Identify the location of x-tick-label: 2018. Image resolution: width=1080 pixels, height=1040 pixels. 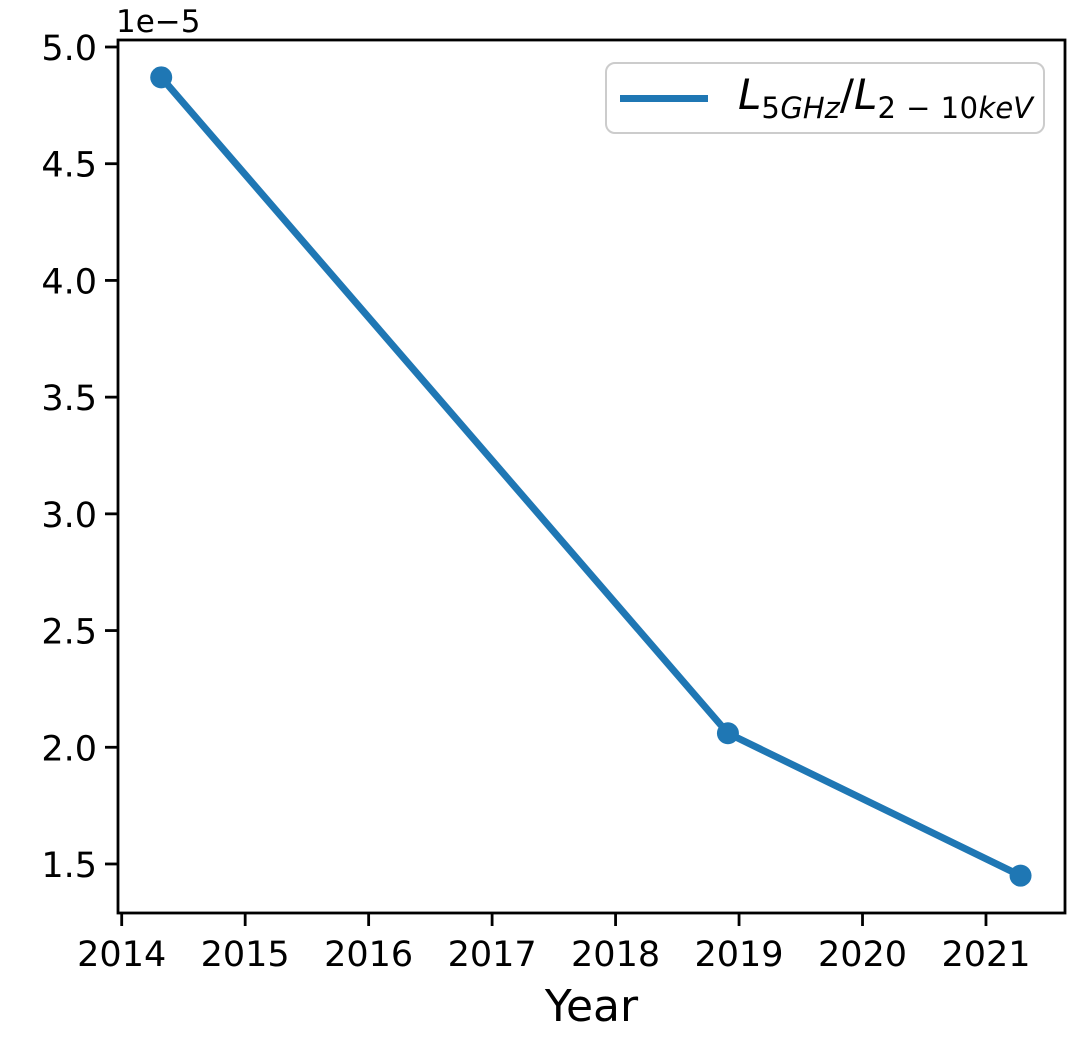
(615, 955).